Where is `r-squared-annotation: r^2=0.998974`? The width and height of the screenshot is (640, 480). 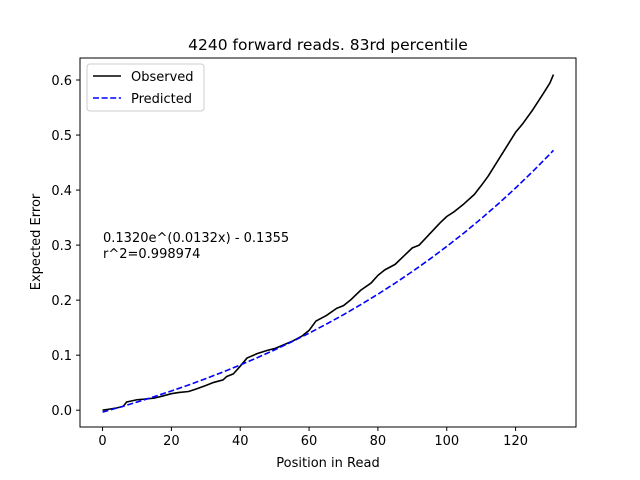
r-squared-annotation: r^2=0.998974 is located at coordinates (151, 254).